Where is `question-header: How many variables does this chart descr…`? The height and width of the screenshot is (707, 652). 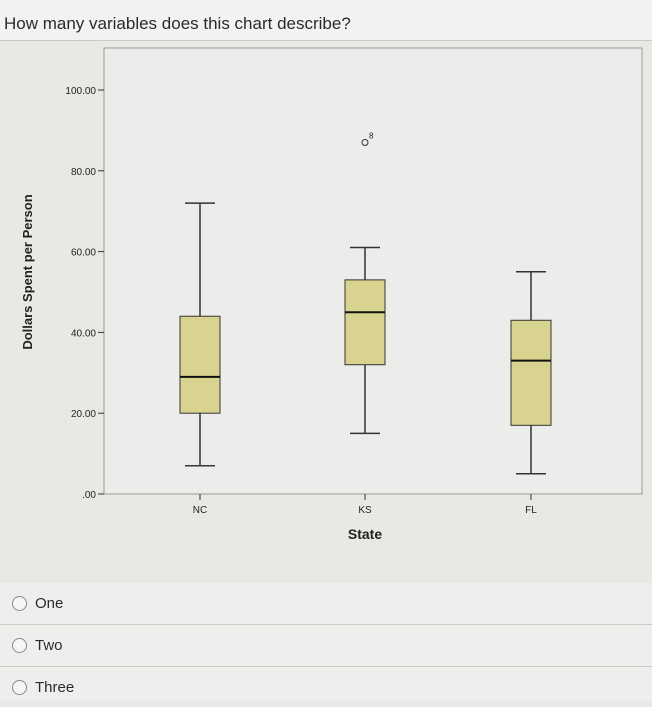 question-header: How many variables does this chart descr… is located at coordinates (326, 20).